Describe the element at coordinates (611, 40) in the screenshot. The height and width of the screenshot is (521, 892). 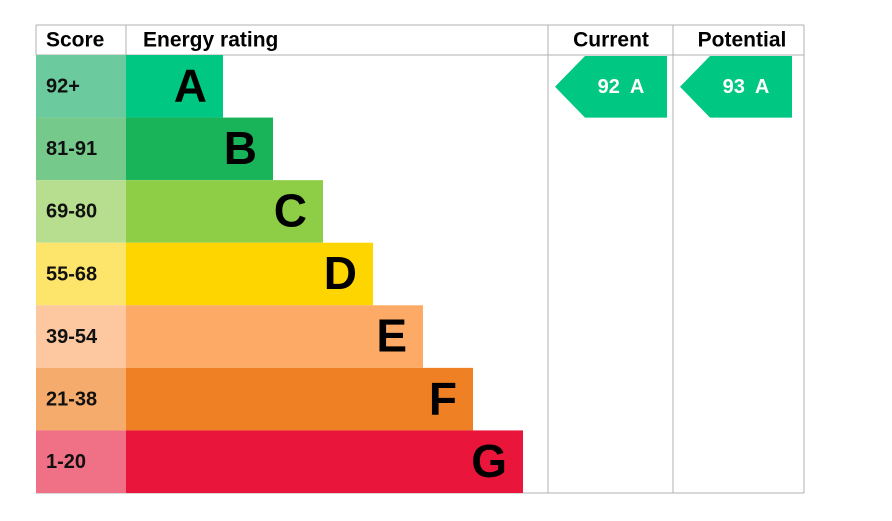
I see `header-current: Current` at that location.